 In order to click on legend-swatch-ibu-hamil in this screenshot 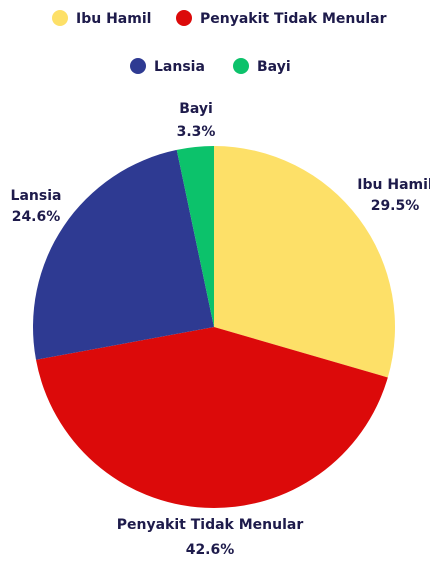, I will do `click(60, 18)`.